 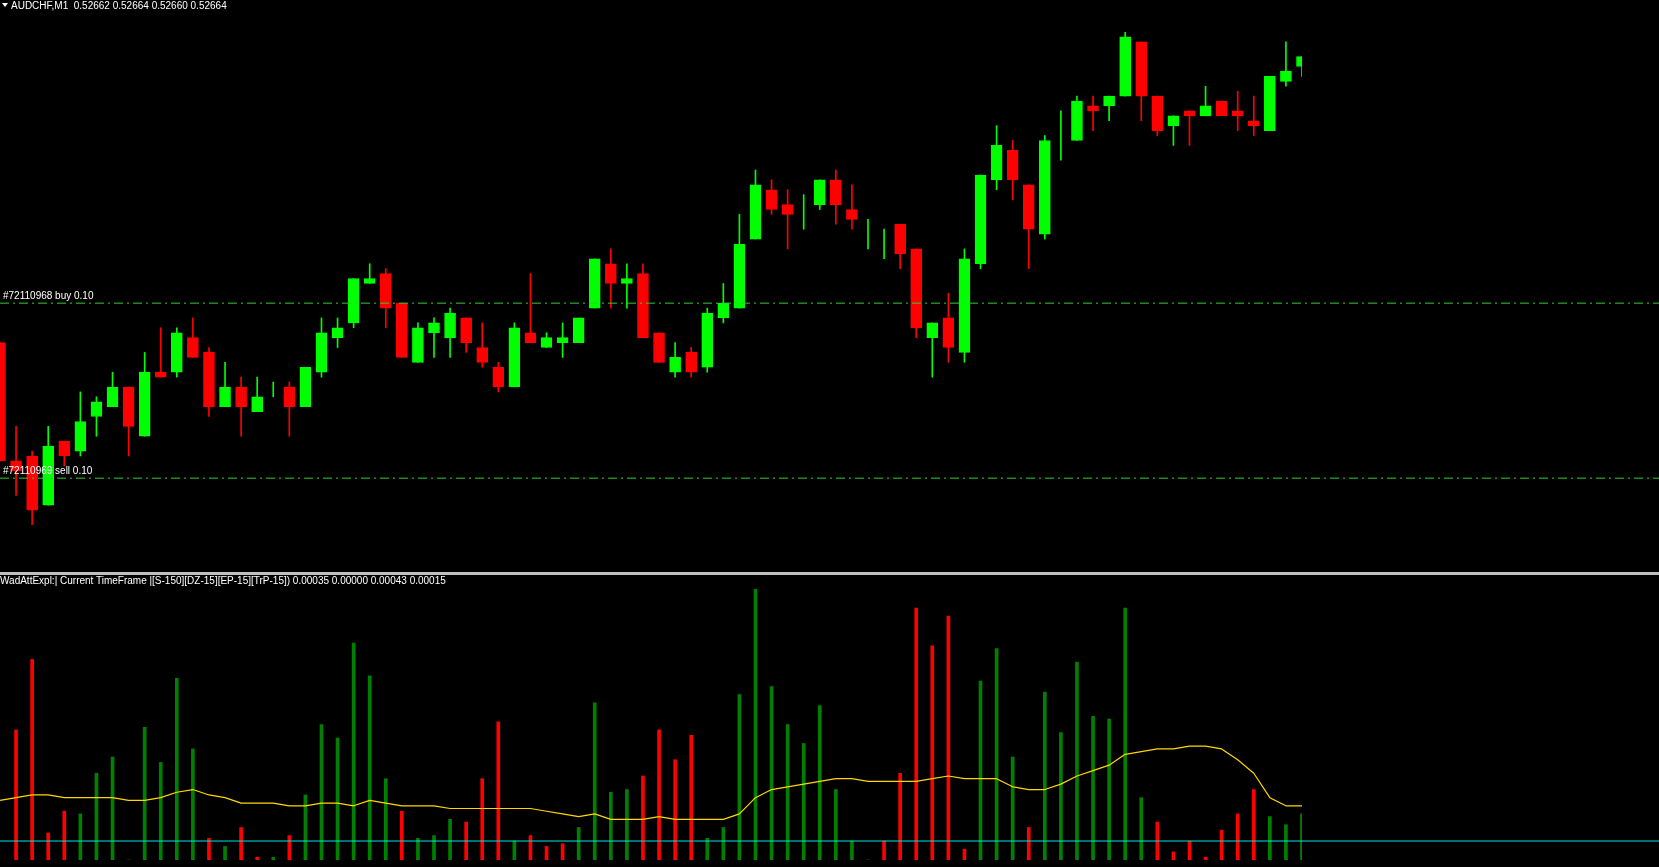 What do you see at coordinates (48, 470) in the screenshot?
I see `ref-line-label: #72110969 sell 0.10` at bounding box center [48, 470].